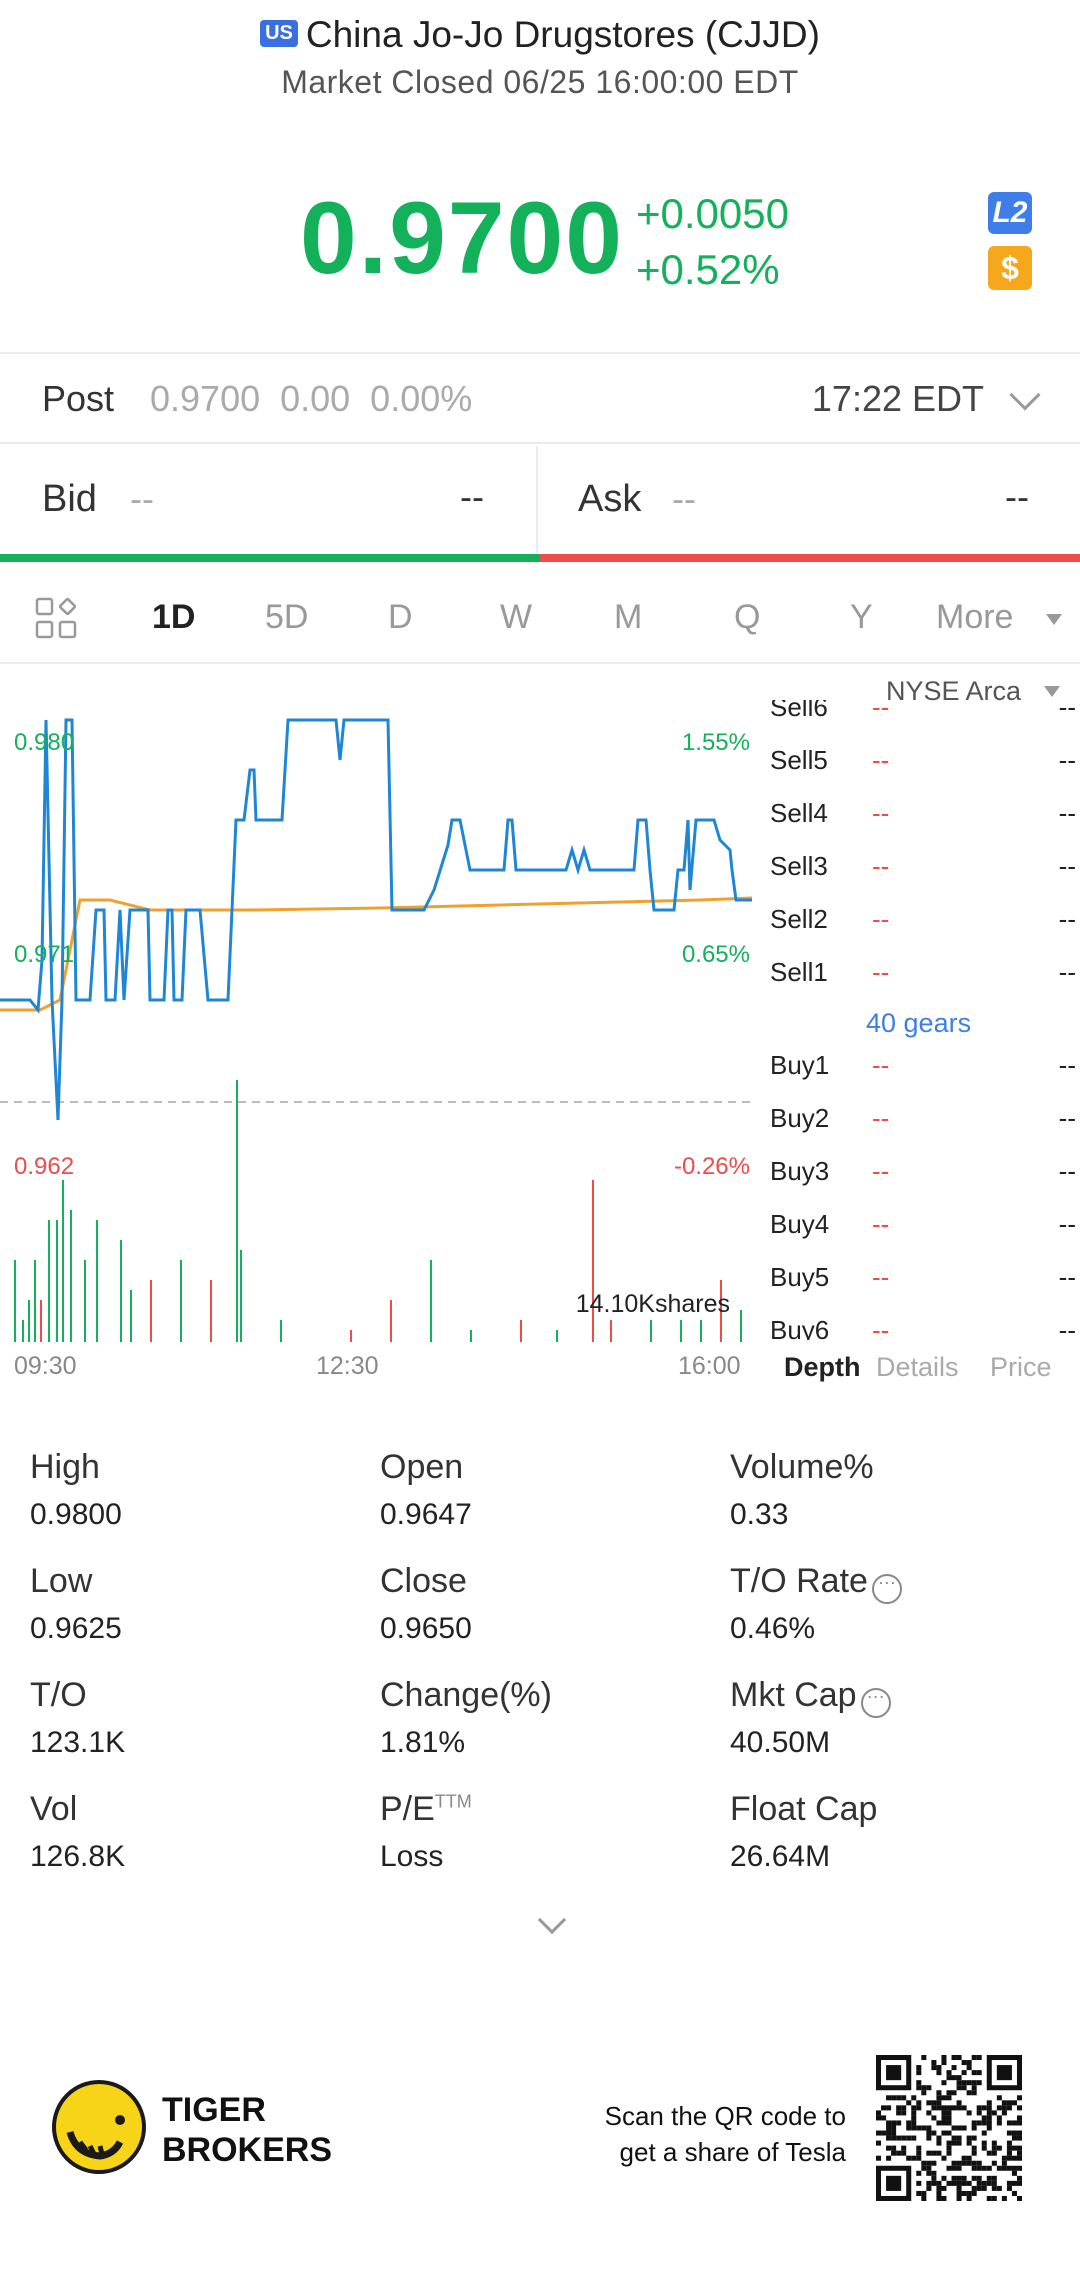 Image resolution: width=1080 pixels, height=2289 pixels. I want to click on market-status: Market Closed 06/25 16:00:00 EDT, so click(540, 82).